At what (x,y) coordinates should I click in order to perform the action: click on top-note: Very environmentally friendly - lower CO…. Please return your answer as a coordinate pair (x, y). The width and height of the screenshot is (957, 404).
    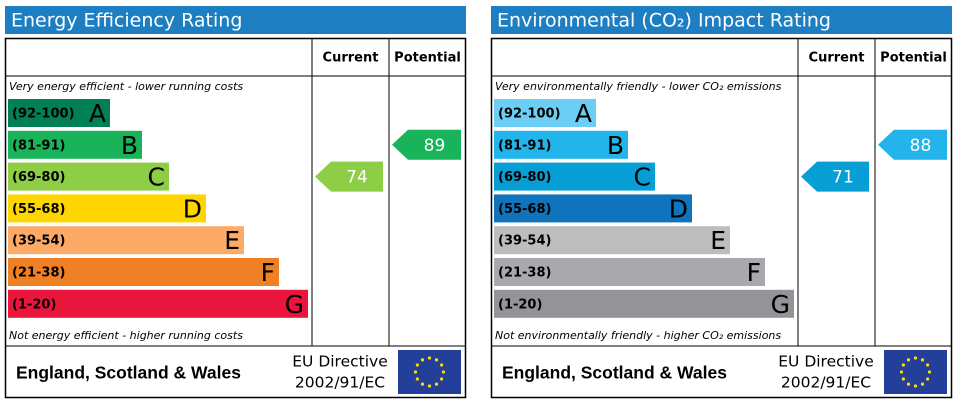
    Looking at the image, I should click on (638, 86).